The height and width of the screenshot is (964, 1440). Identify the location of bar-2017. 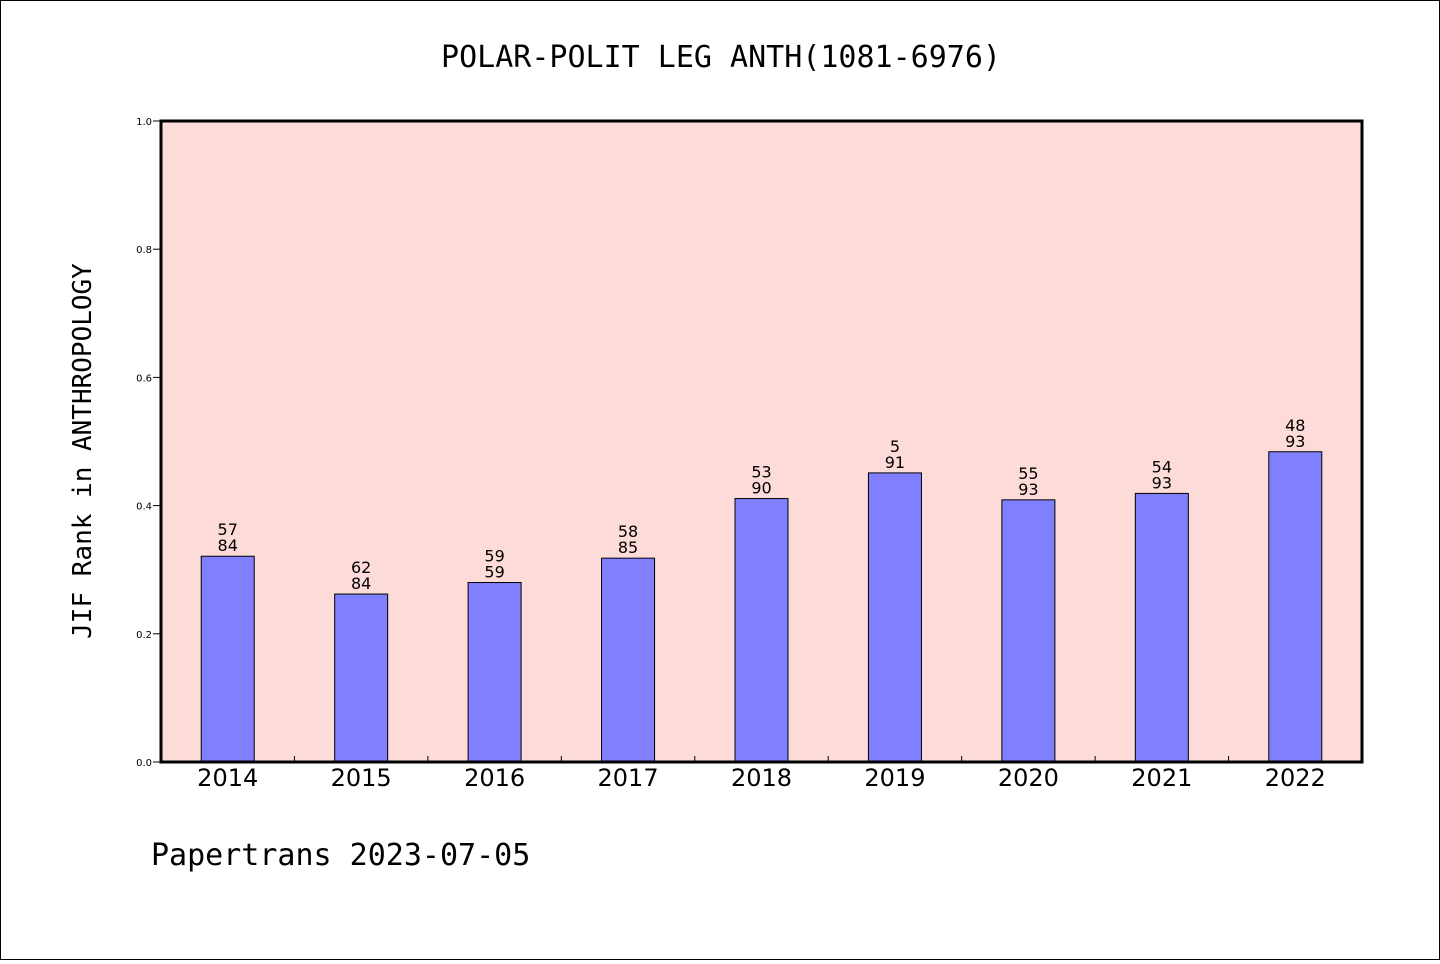
(628, 660).